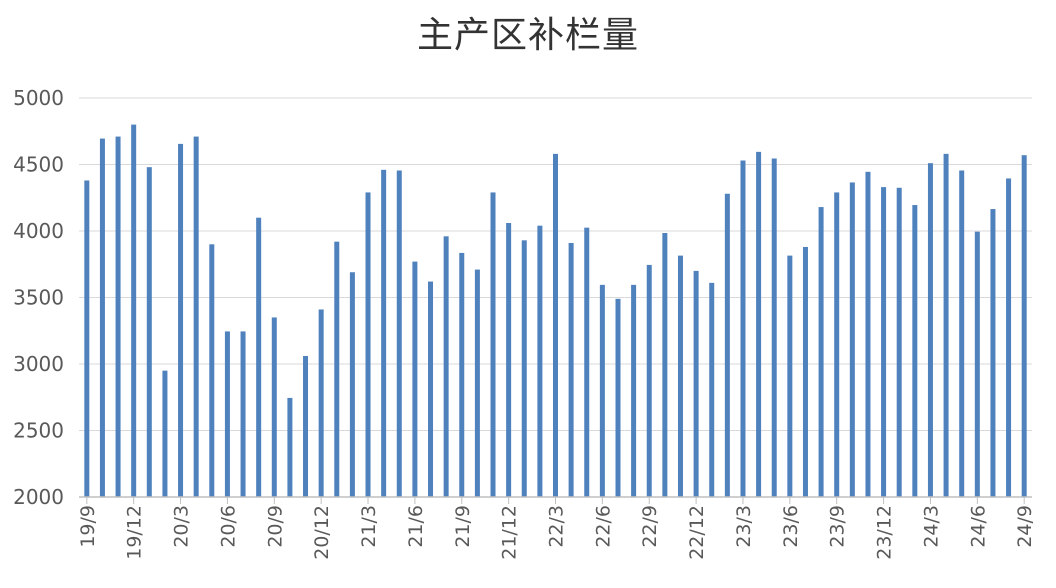  Describe the element at coordinates (38, 165) in the screenshot. I see `y-tick-label: 4500` at that location.